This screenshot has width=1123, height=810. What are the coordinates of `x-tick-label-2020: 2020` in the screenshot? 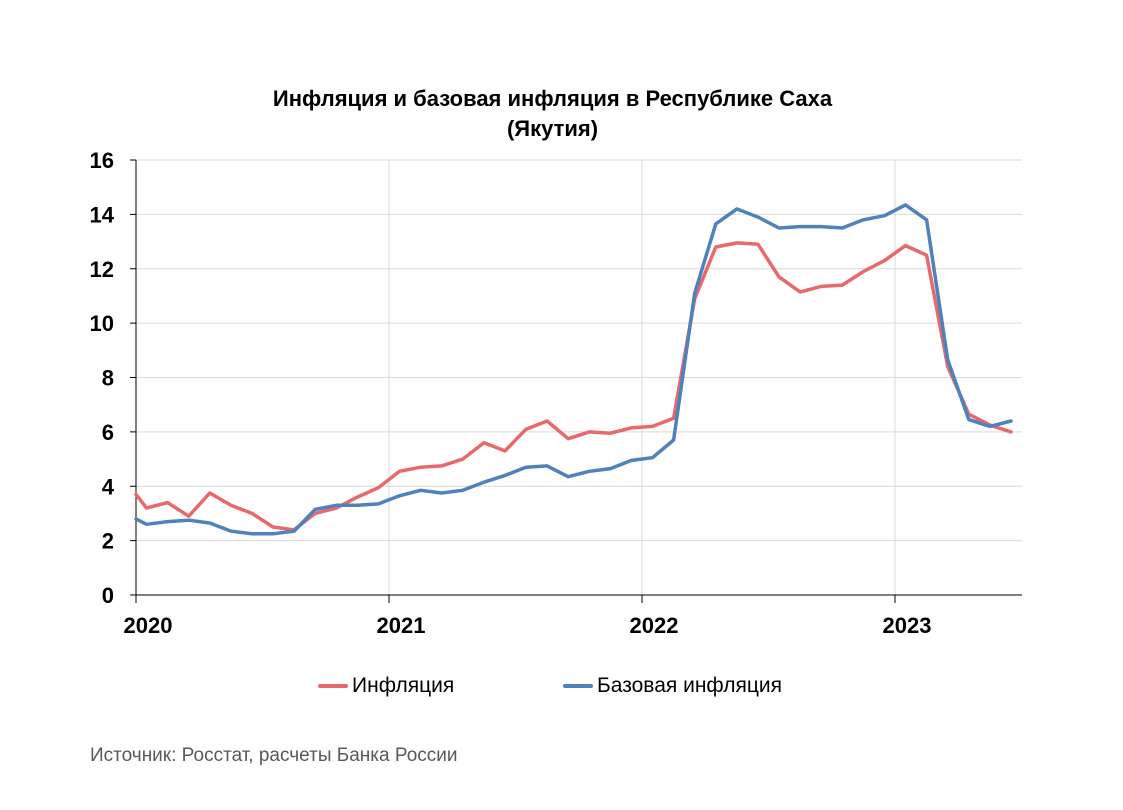 It's located at (148, 625).